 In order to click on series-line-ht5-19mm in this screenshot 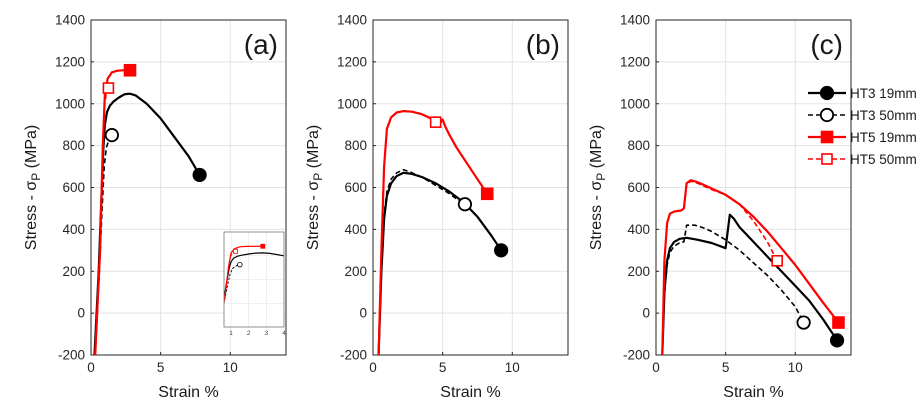, I will do `click(750, 267)`.